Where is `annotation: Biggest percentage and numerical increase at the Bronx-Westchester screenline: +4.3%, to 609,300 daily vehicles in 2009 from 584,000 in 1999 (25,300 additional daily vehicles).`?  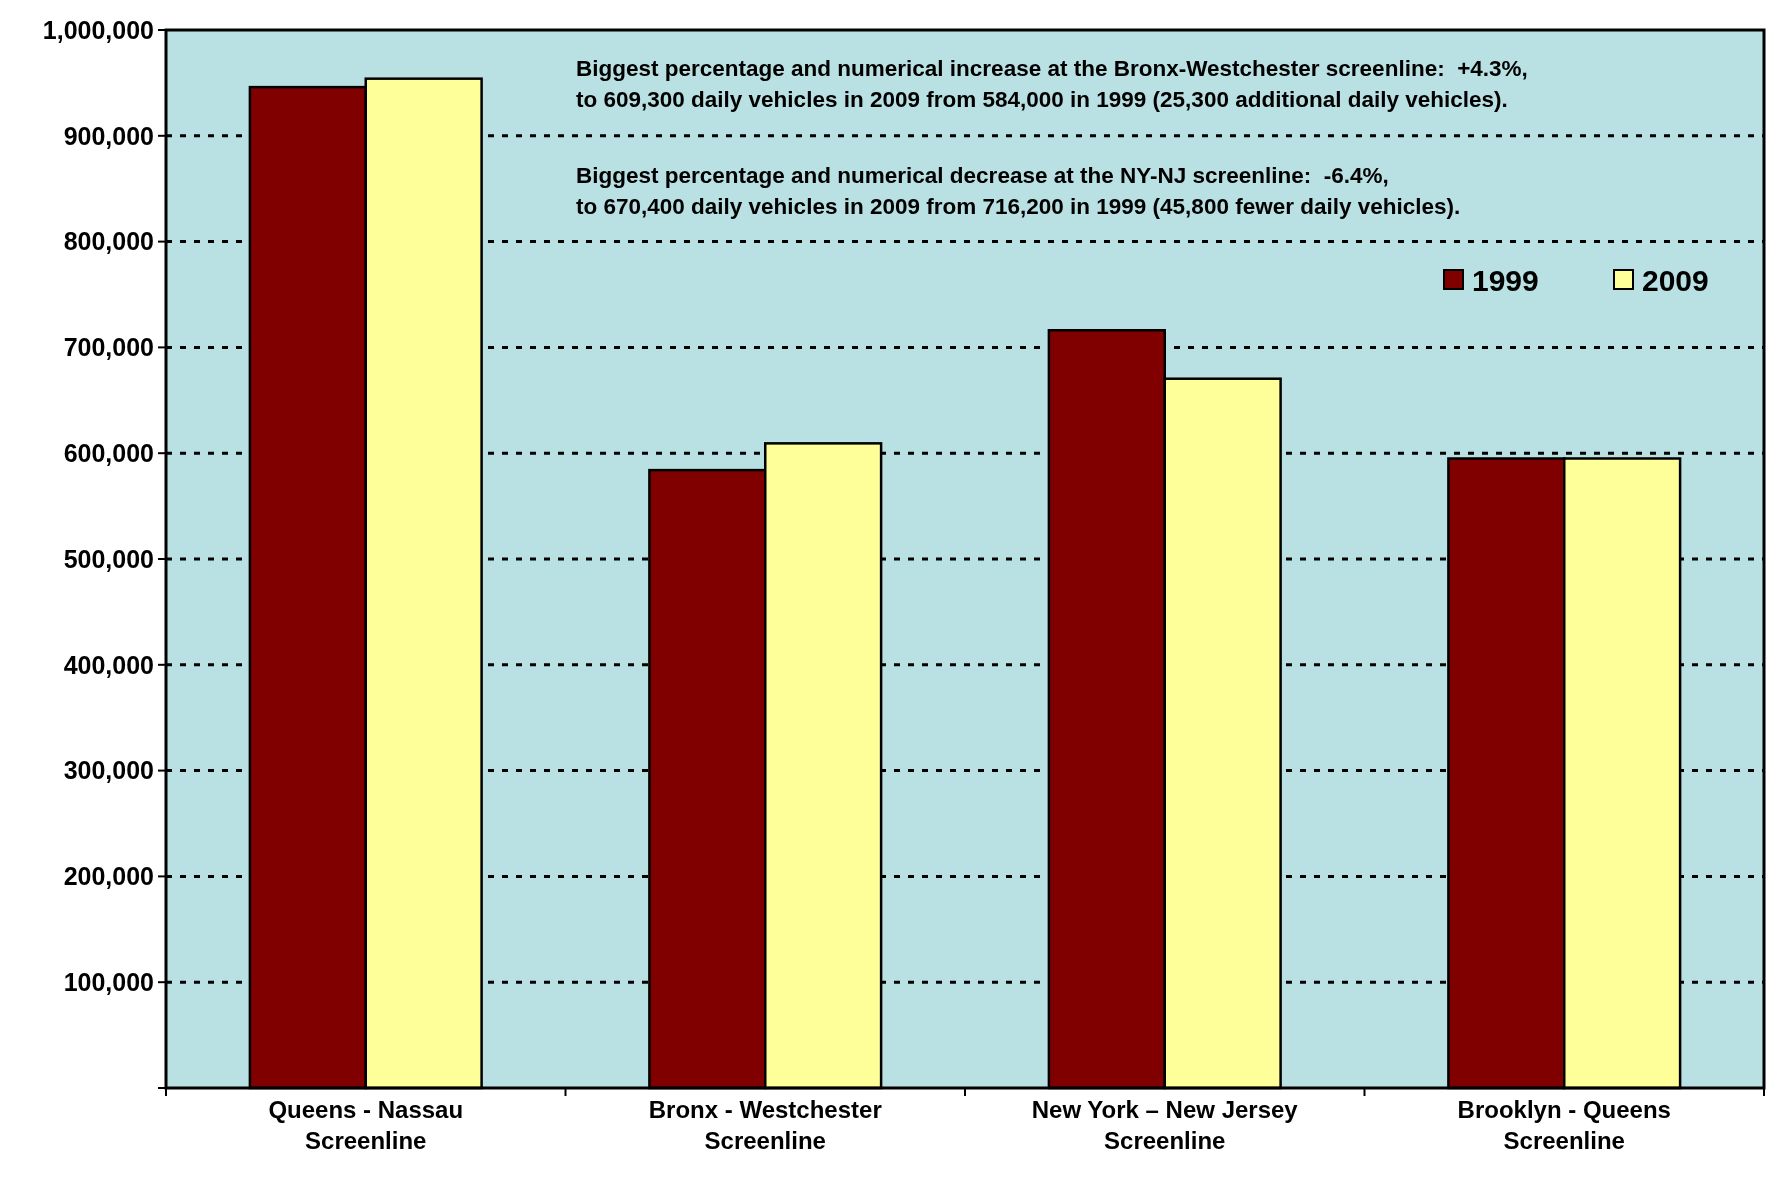
annotation: Biggest percentage and numerical increase at the Bronx-Westchester screenline: +4.3%, to 609,300 daily vehicles in 2009 from 584,000 in 1999 (25,300 additional daily vehicles). is located at coordinates (1052, 84).